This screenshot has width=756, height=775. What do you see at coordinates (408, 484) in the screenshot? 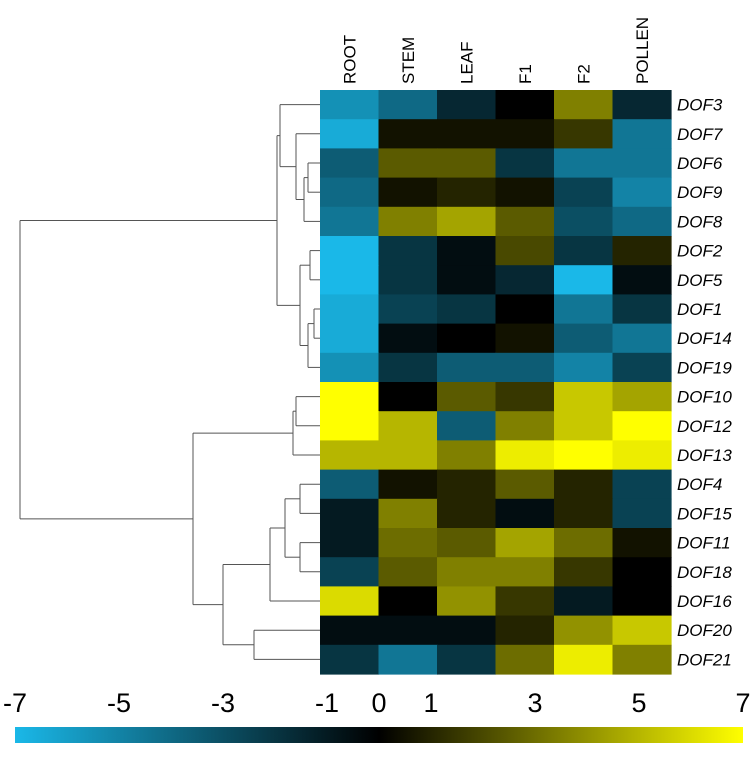
I see `heatmap-cell-dof4-stem` at bounding box center [408, 484].